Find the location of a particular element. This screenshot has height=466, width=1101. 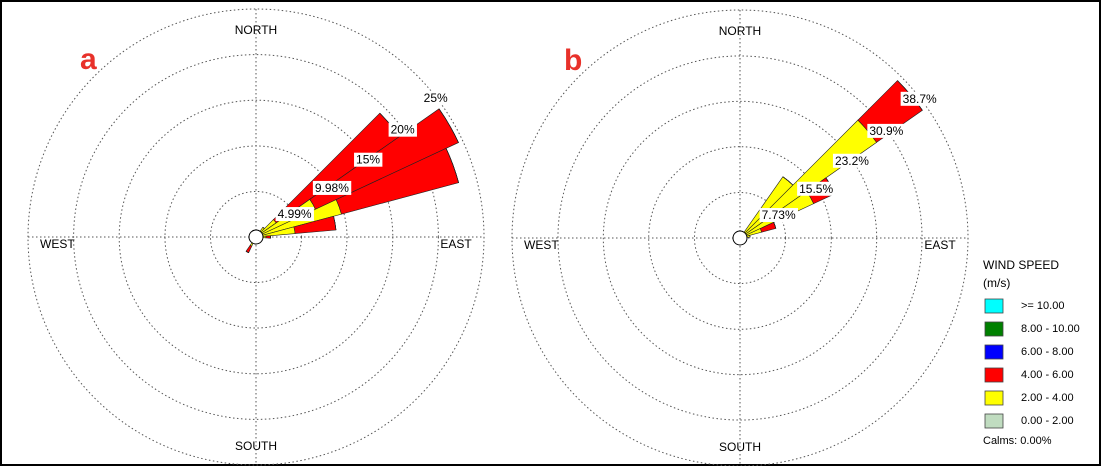

ring-label: 23.2% is located at coordinates (852, 161).